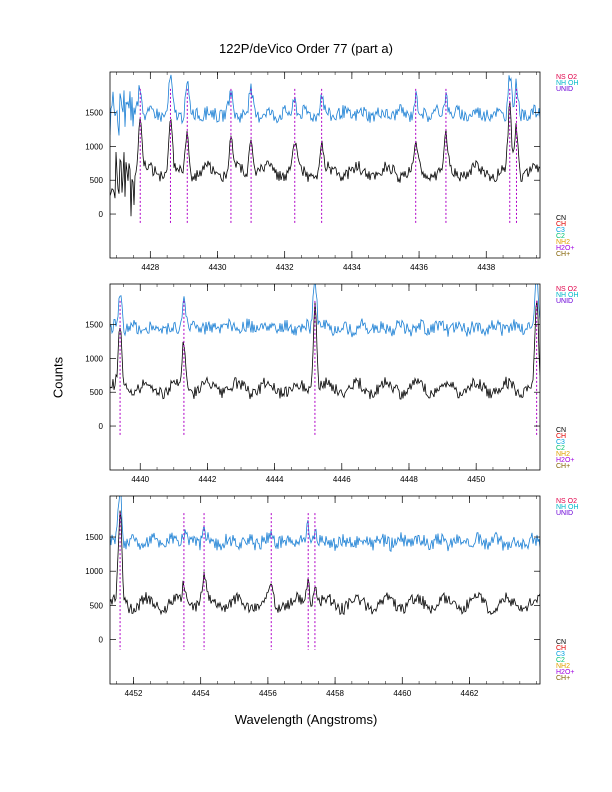  Describe the element at coordinates (402, 693) in the screenshot. I see `x-tick-label: 4460` at that location.